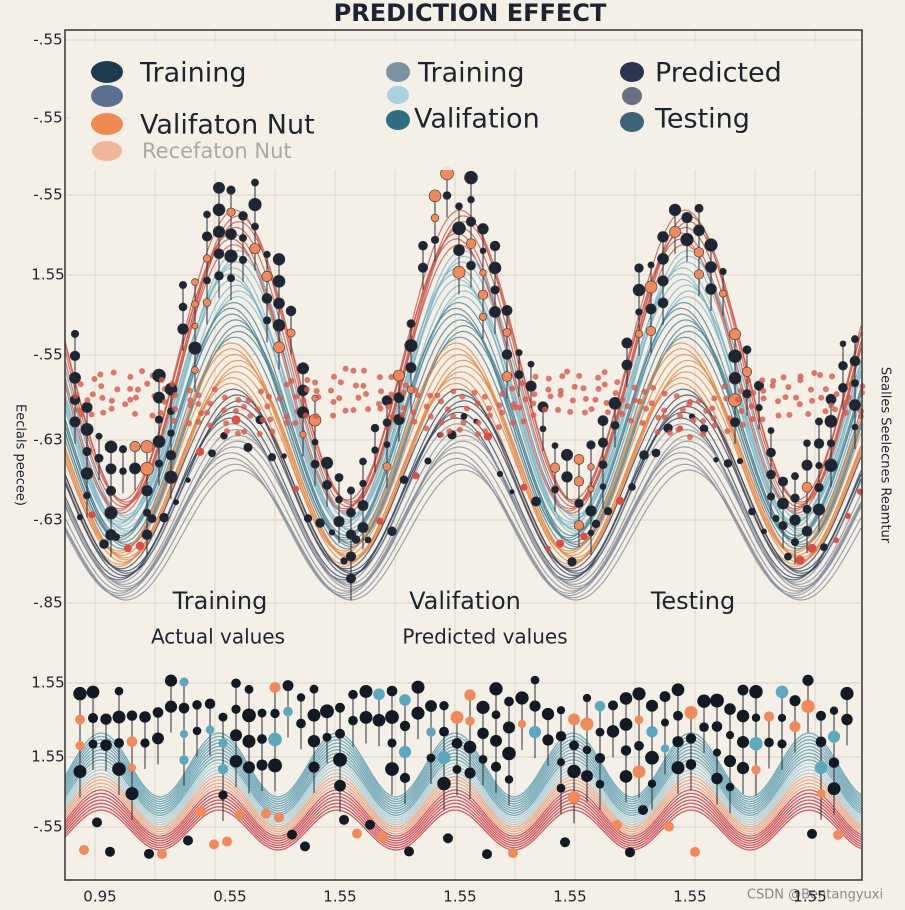  What do you see at coordinates (809, 897) in the screenshot?
I see `x-tick-label: 1.55` at bounding box center [809, 897].